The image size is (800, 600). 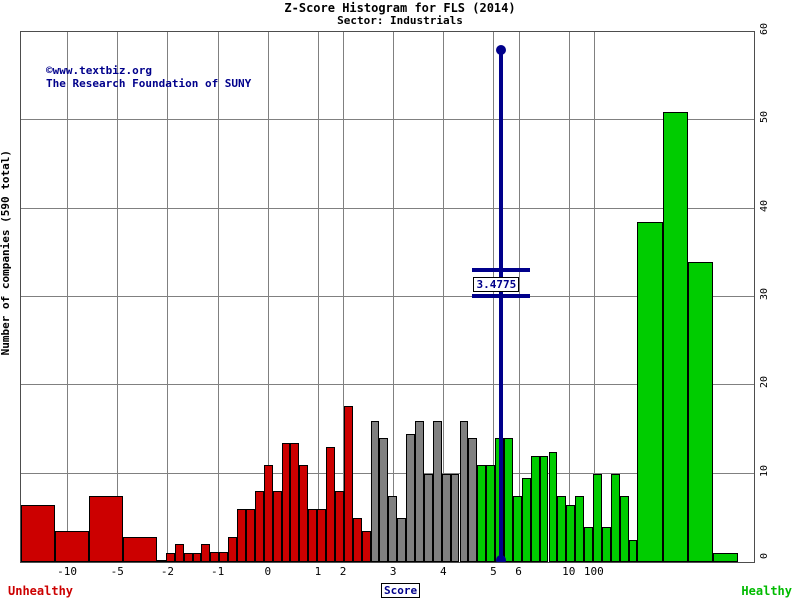 What do you see at coordinates (217, 571) in the screenshot?
I see `x-tick-label: -1` at bounding box center [217, 571].